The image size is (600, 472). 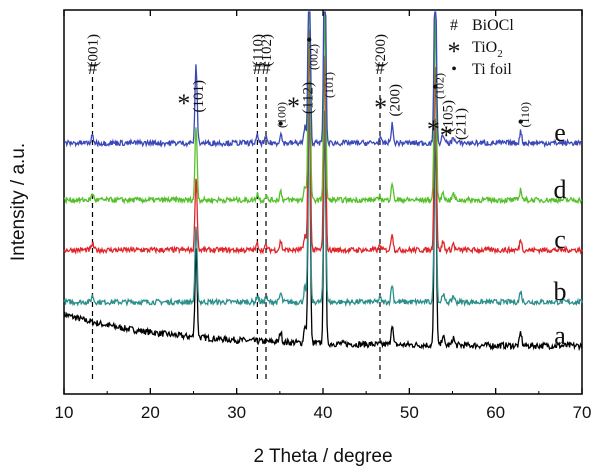 I want to click on y-axis-title: Intensity / a.u., so click(x=18, y=202).